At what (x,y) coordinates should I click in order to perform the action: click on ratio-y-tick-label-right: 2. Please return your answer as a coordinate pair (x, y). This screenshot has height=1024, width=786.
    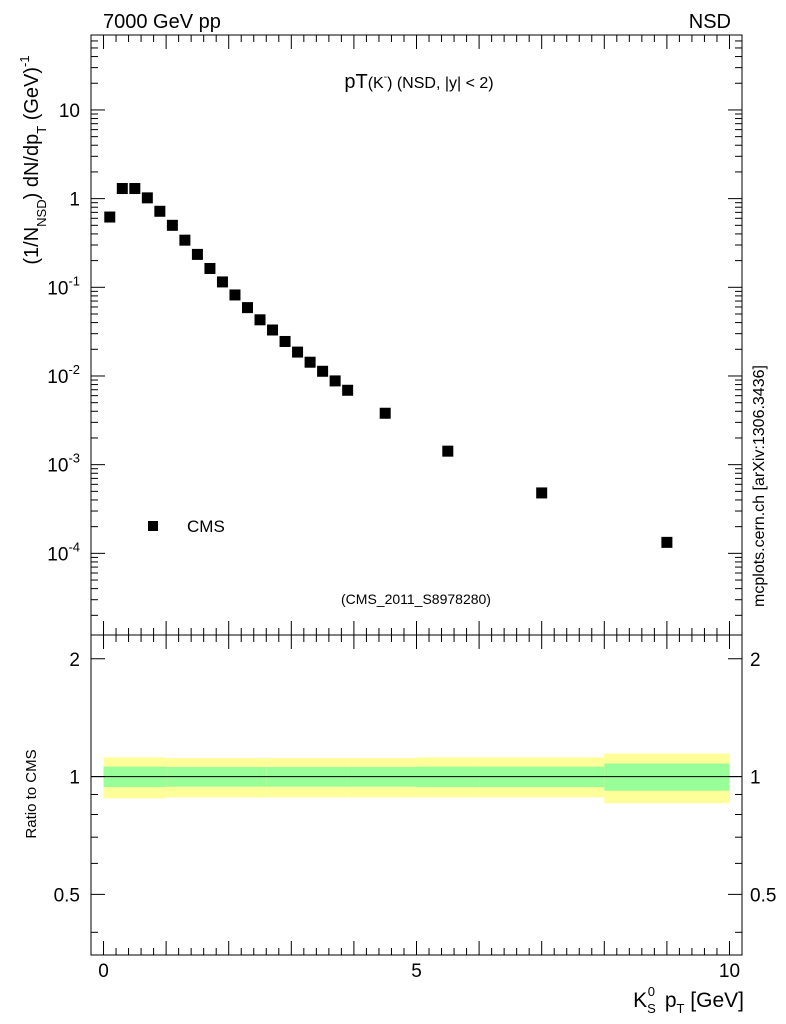
    Looking at the image, I should click on (755, 660).